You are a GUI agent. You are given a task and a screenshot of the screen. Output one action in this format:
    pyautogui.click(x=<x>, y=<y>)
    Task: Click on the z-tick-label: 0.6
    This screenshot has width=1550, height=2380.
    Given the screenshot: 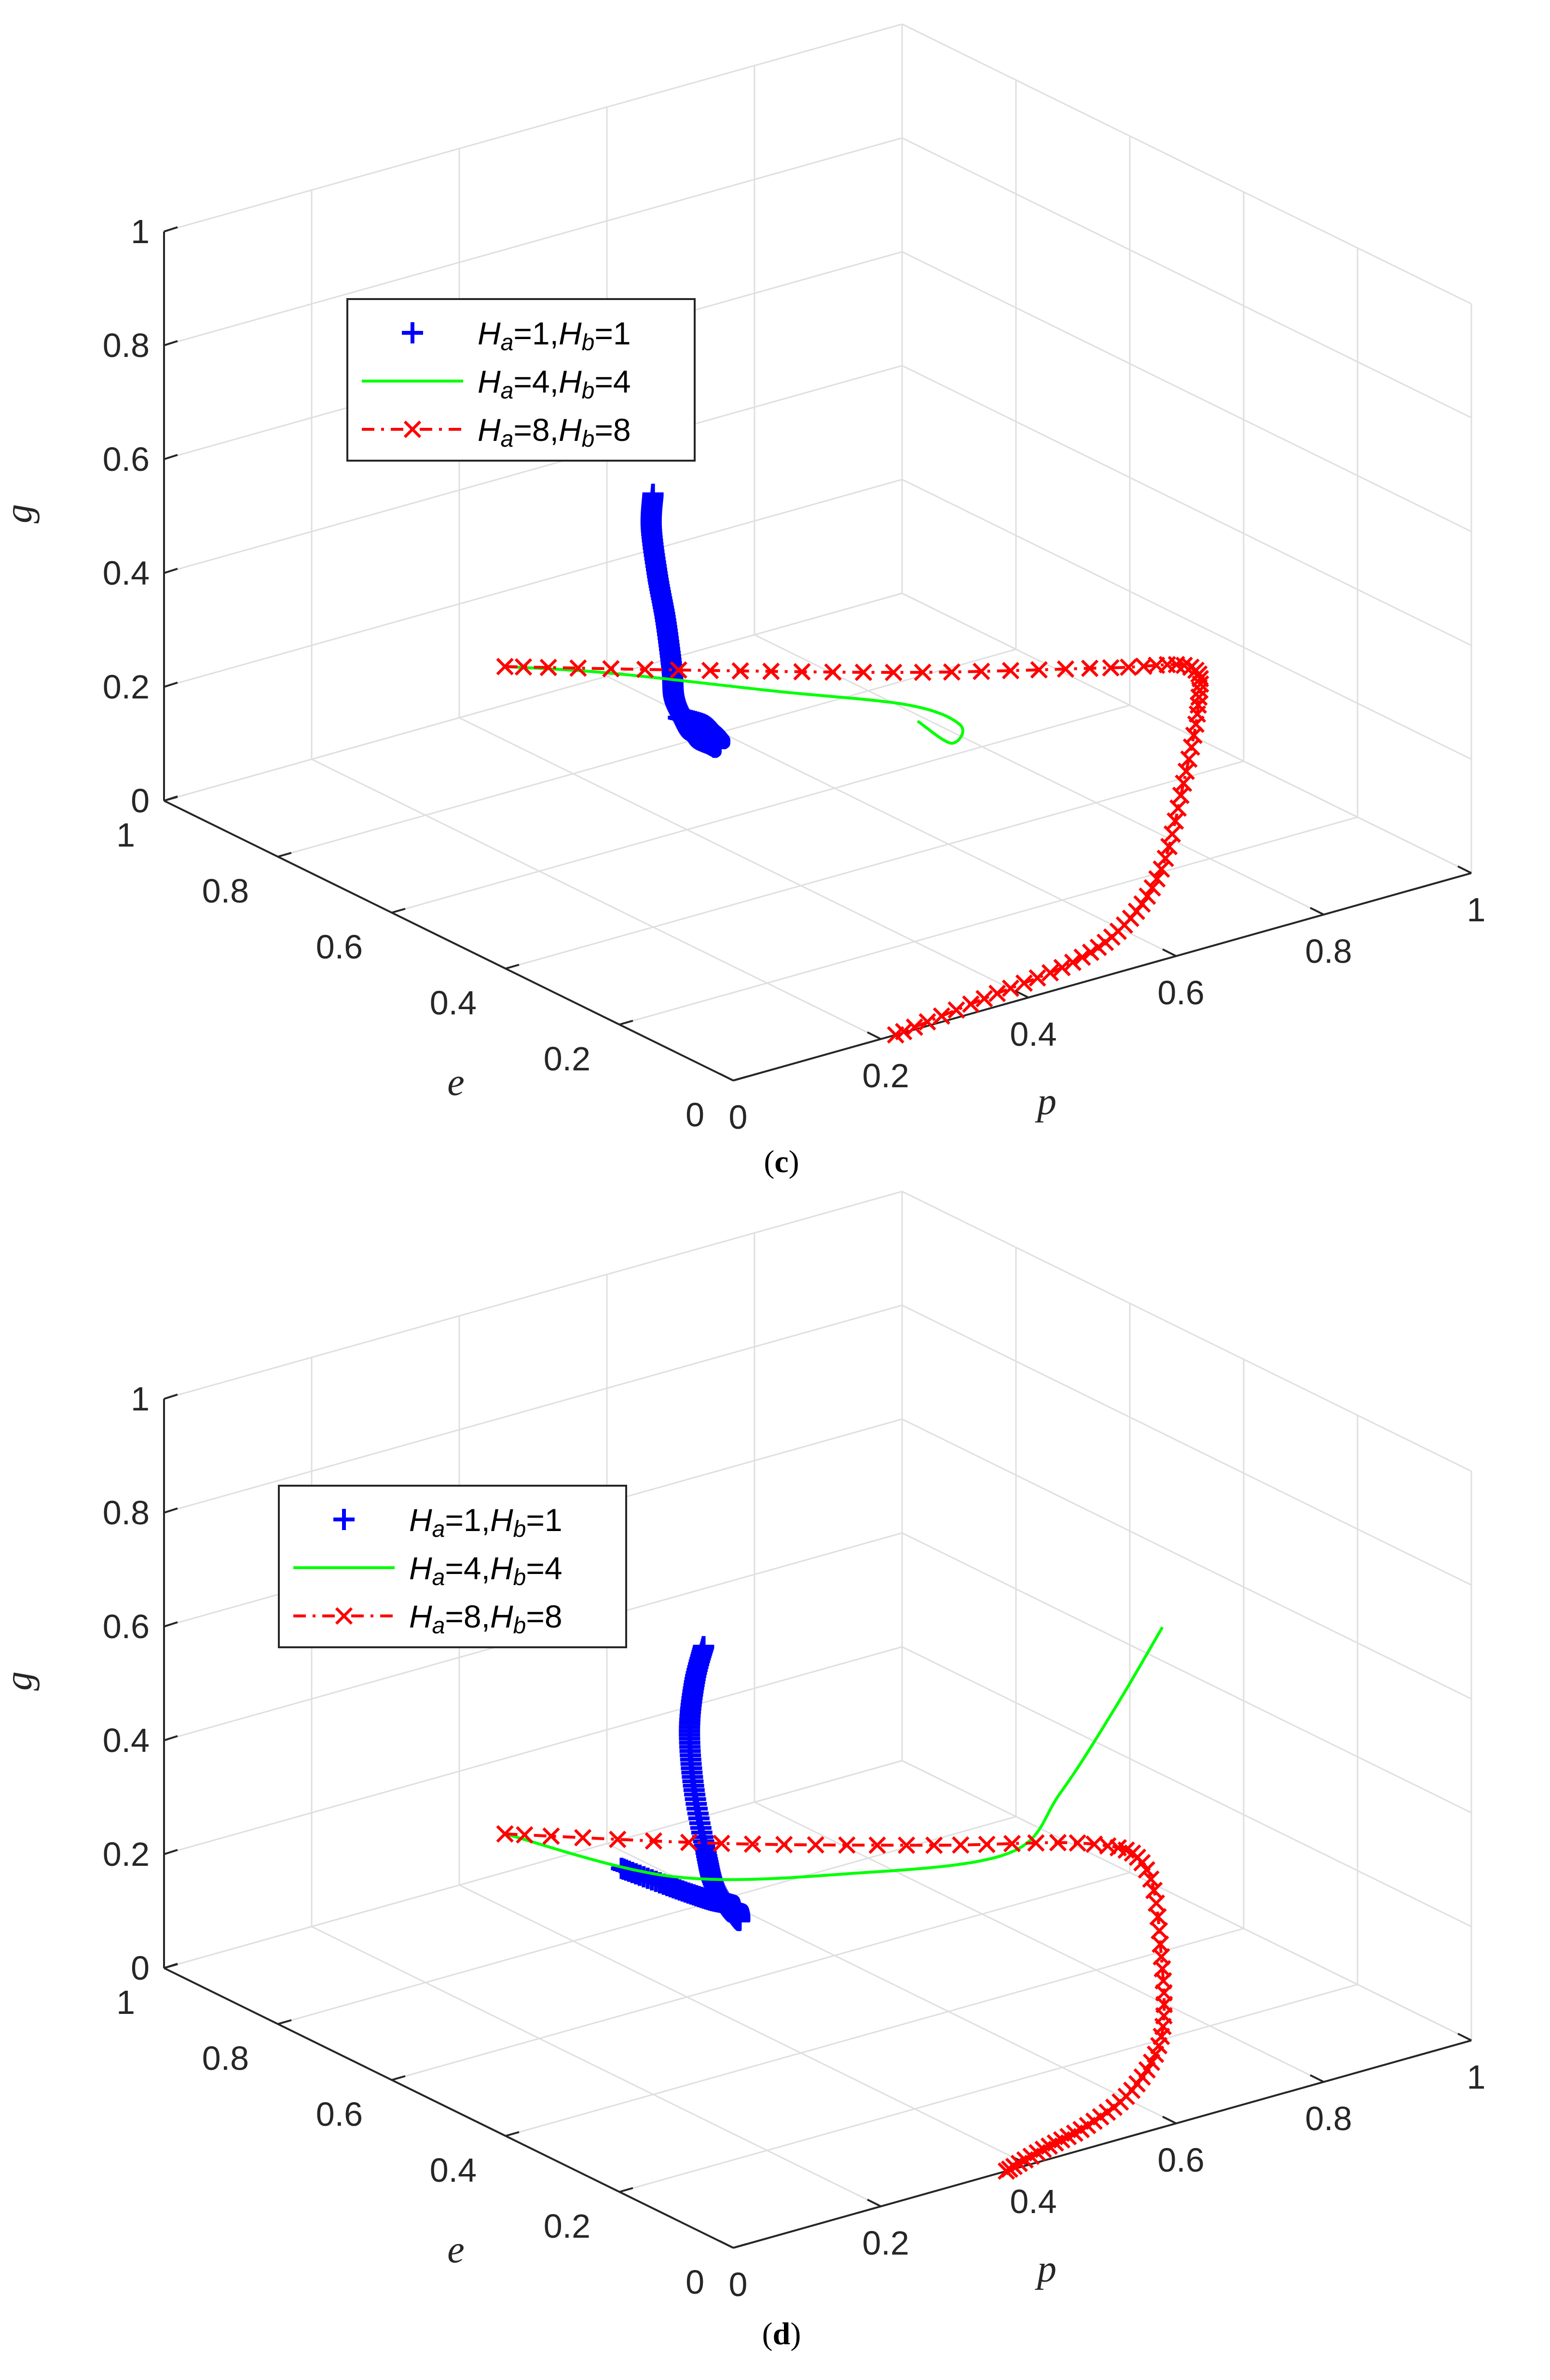 What is the action you would take?
    pyautogui.click(x=126, y=1627)
    